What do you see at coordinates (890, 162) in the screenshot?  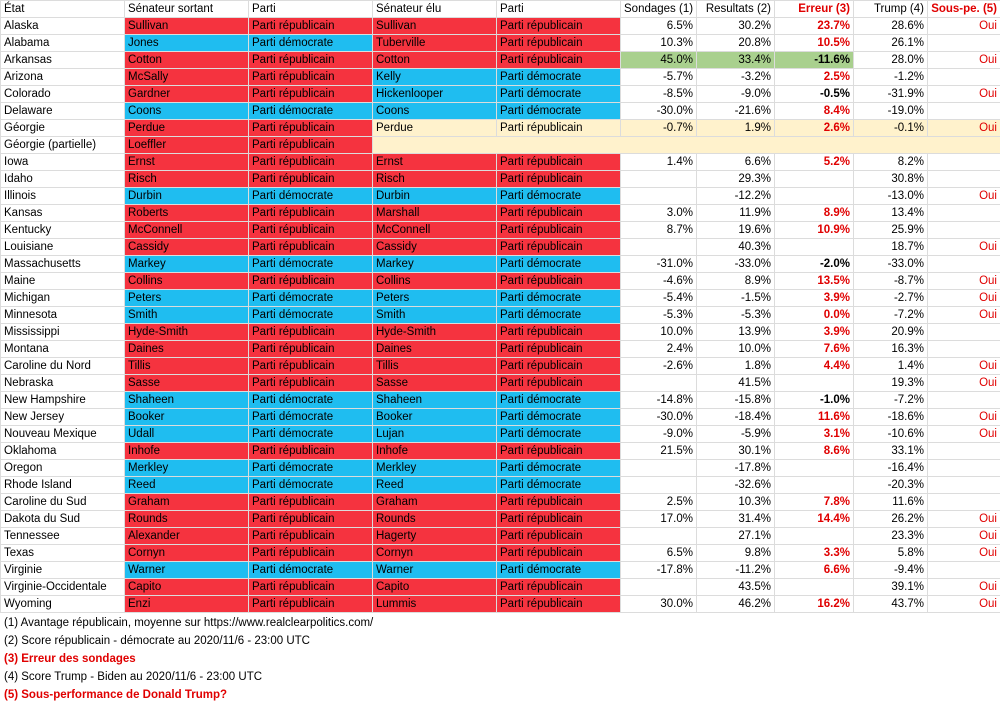 I see `cell-trump: 8.2%` at bounding box center [890, 162].